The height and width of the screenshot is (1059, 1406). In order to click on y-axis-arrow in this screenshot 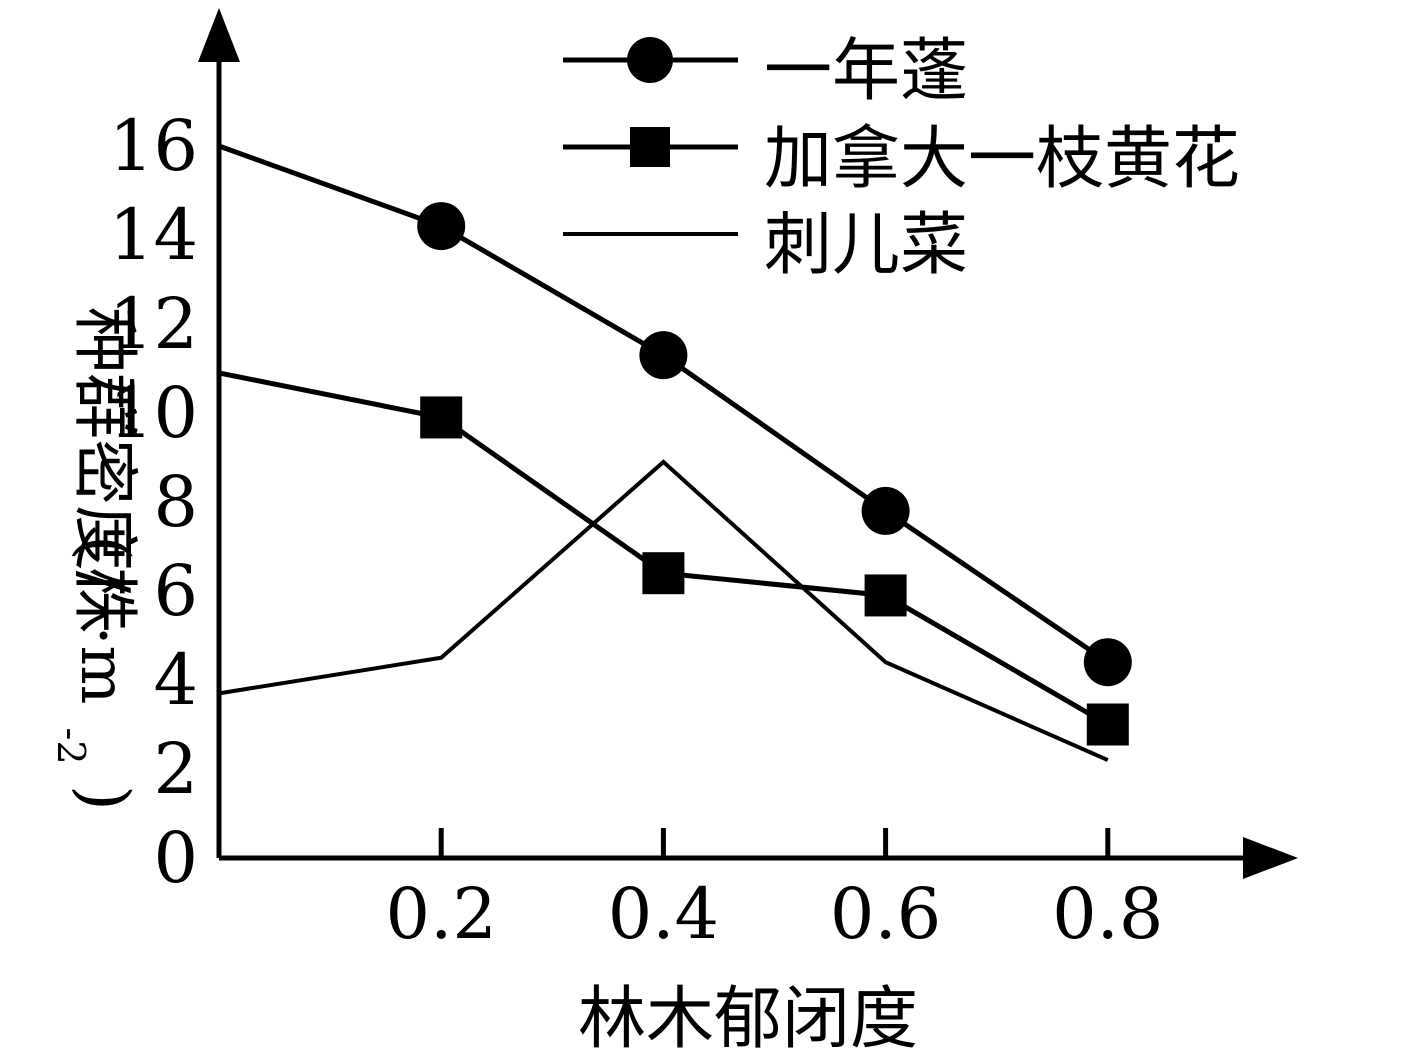, I will do `click(219, 35)`.